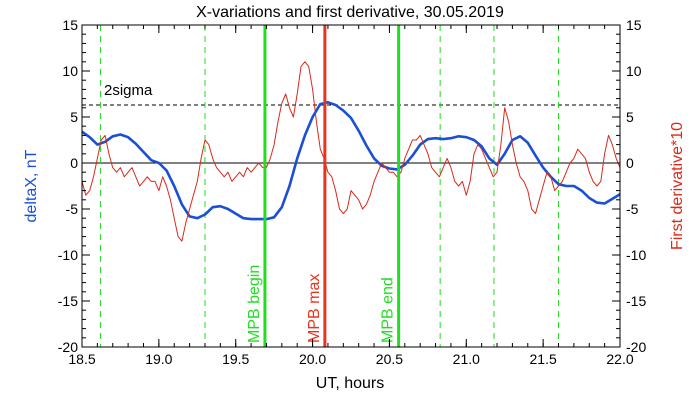 The image size is (700, 400). Describe the element at coordinates (68, 301) in the screenshot. I see `y-tick-label-left-1: -15` at that location.